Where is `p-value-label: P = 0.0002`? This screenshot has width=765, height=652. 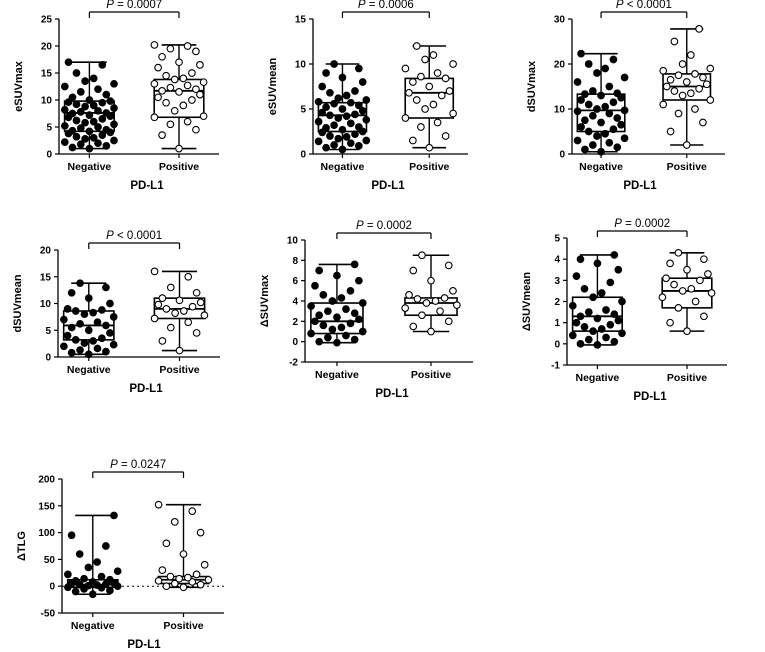
p-value-label: P = 0.0002 is located at coordinates (642, 224).